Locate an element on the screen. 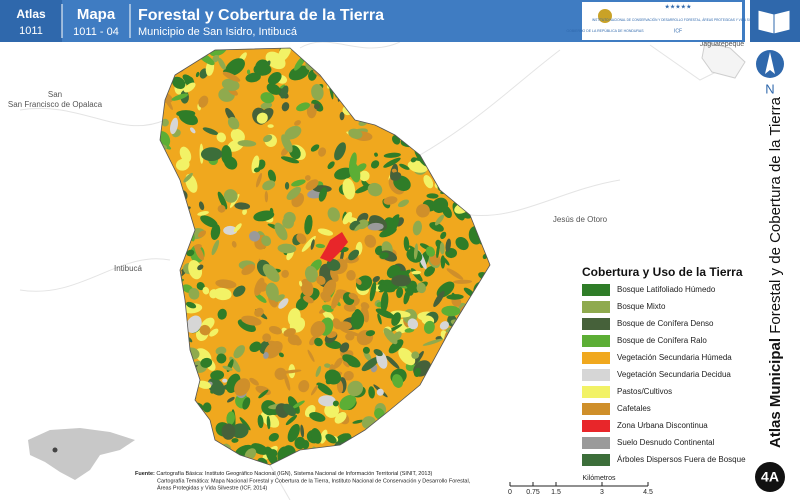 The image size is (800, 500). map-code: 1011 - 04 is located at coordinates (96, 32).